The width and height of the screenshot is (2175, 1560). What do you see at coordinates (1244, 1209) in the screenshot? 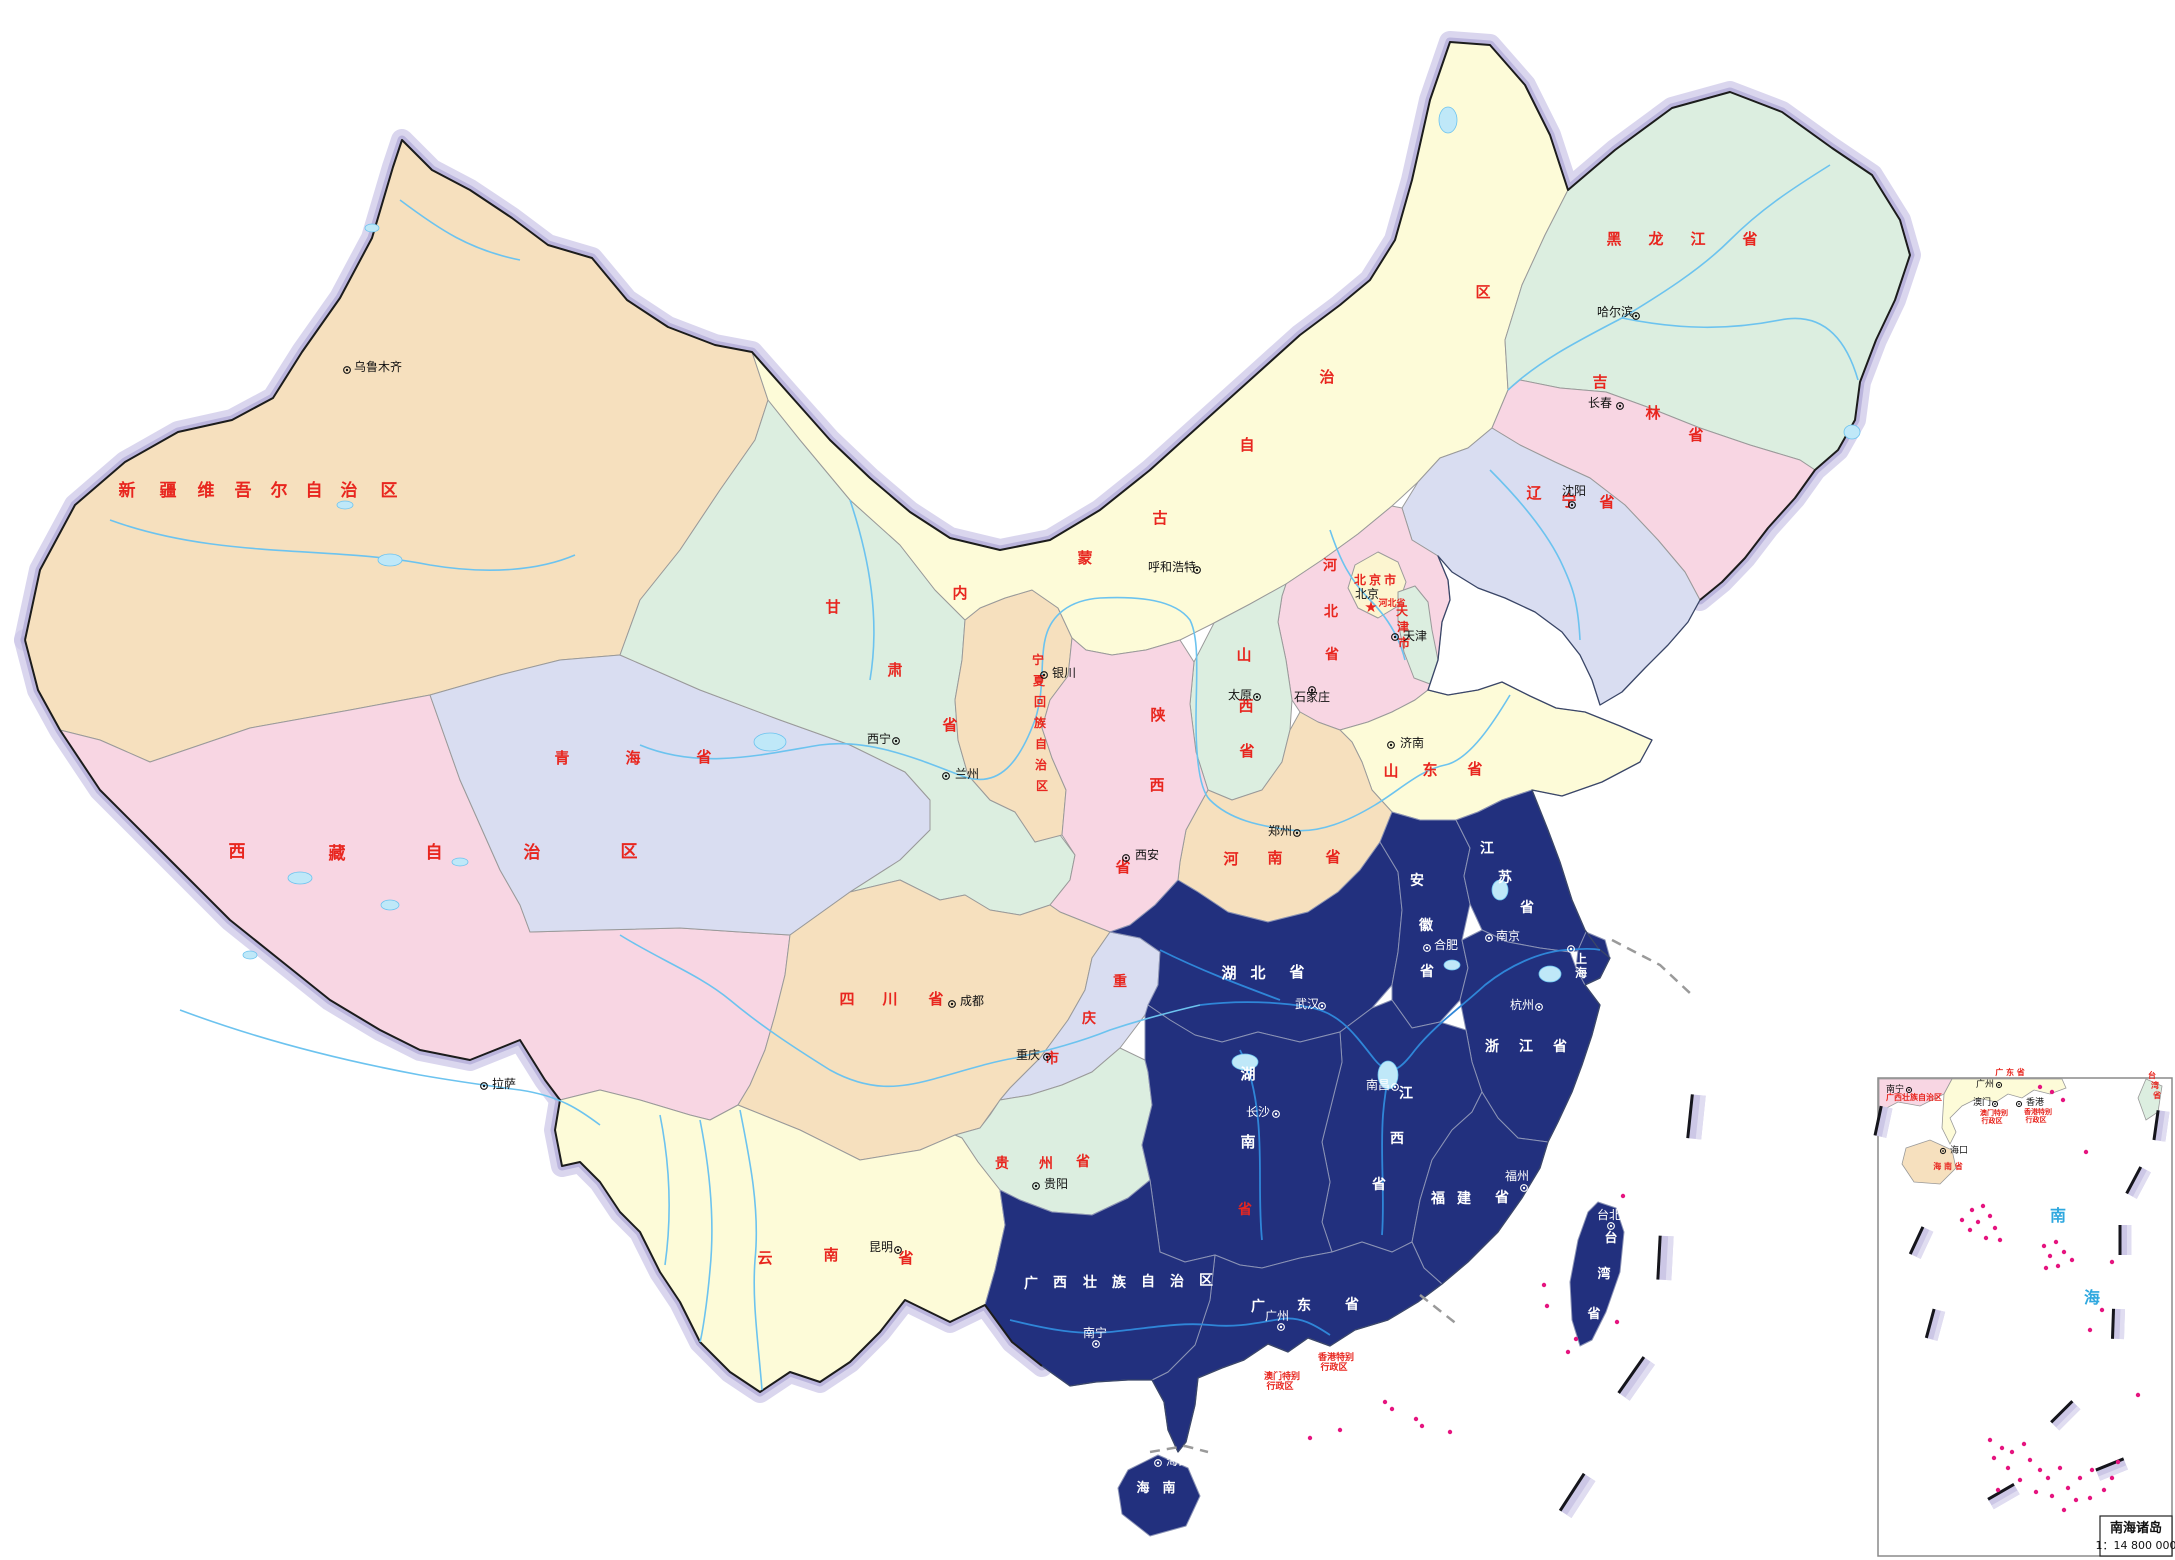
I see `label-hunan-sheng: 省` at bounding box center [1244, 1209].